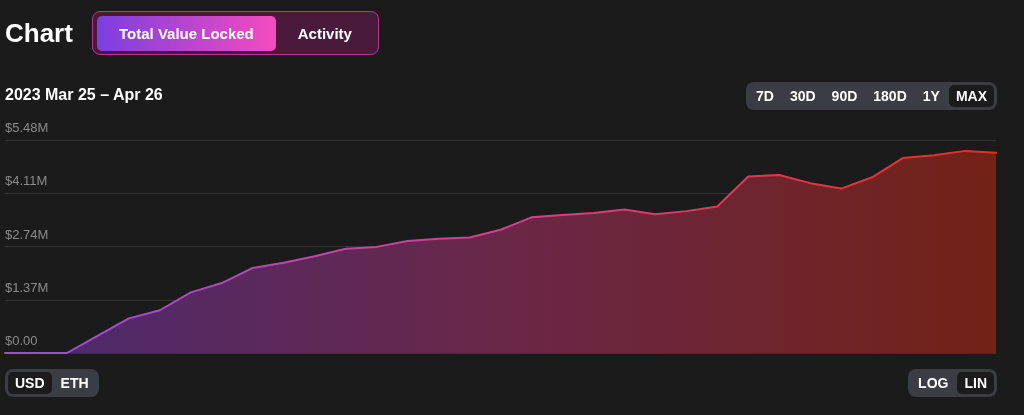  Describe the element at coordinates (971, 96) in the screenshot. I see `text: MAX` at that location.